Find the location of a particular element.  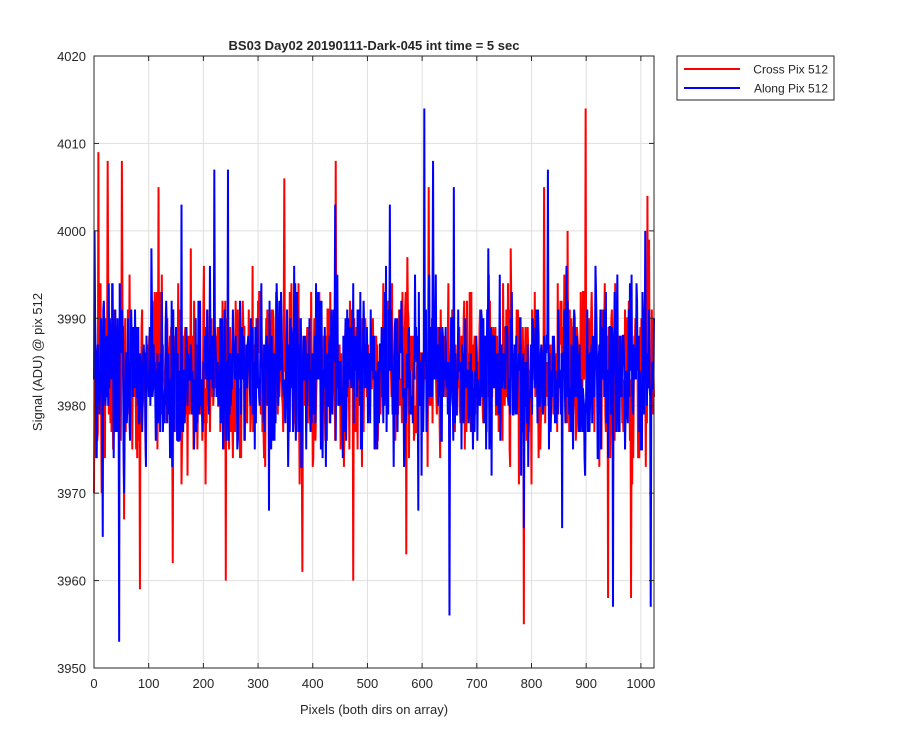

x-tick-label: 200 is located at coordinates (204, 683).